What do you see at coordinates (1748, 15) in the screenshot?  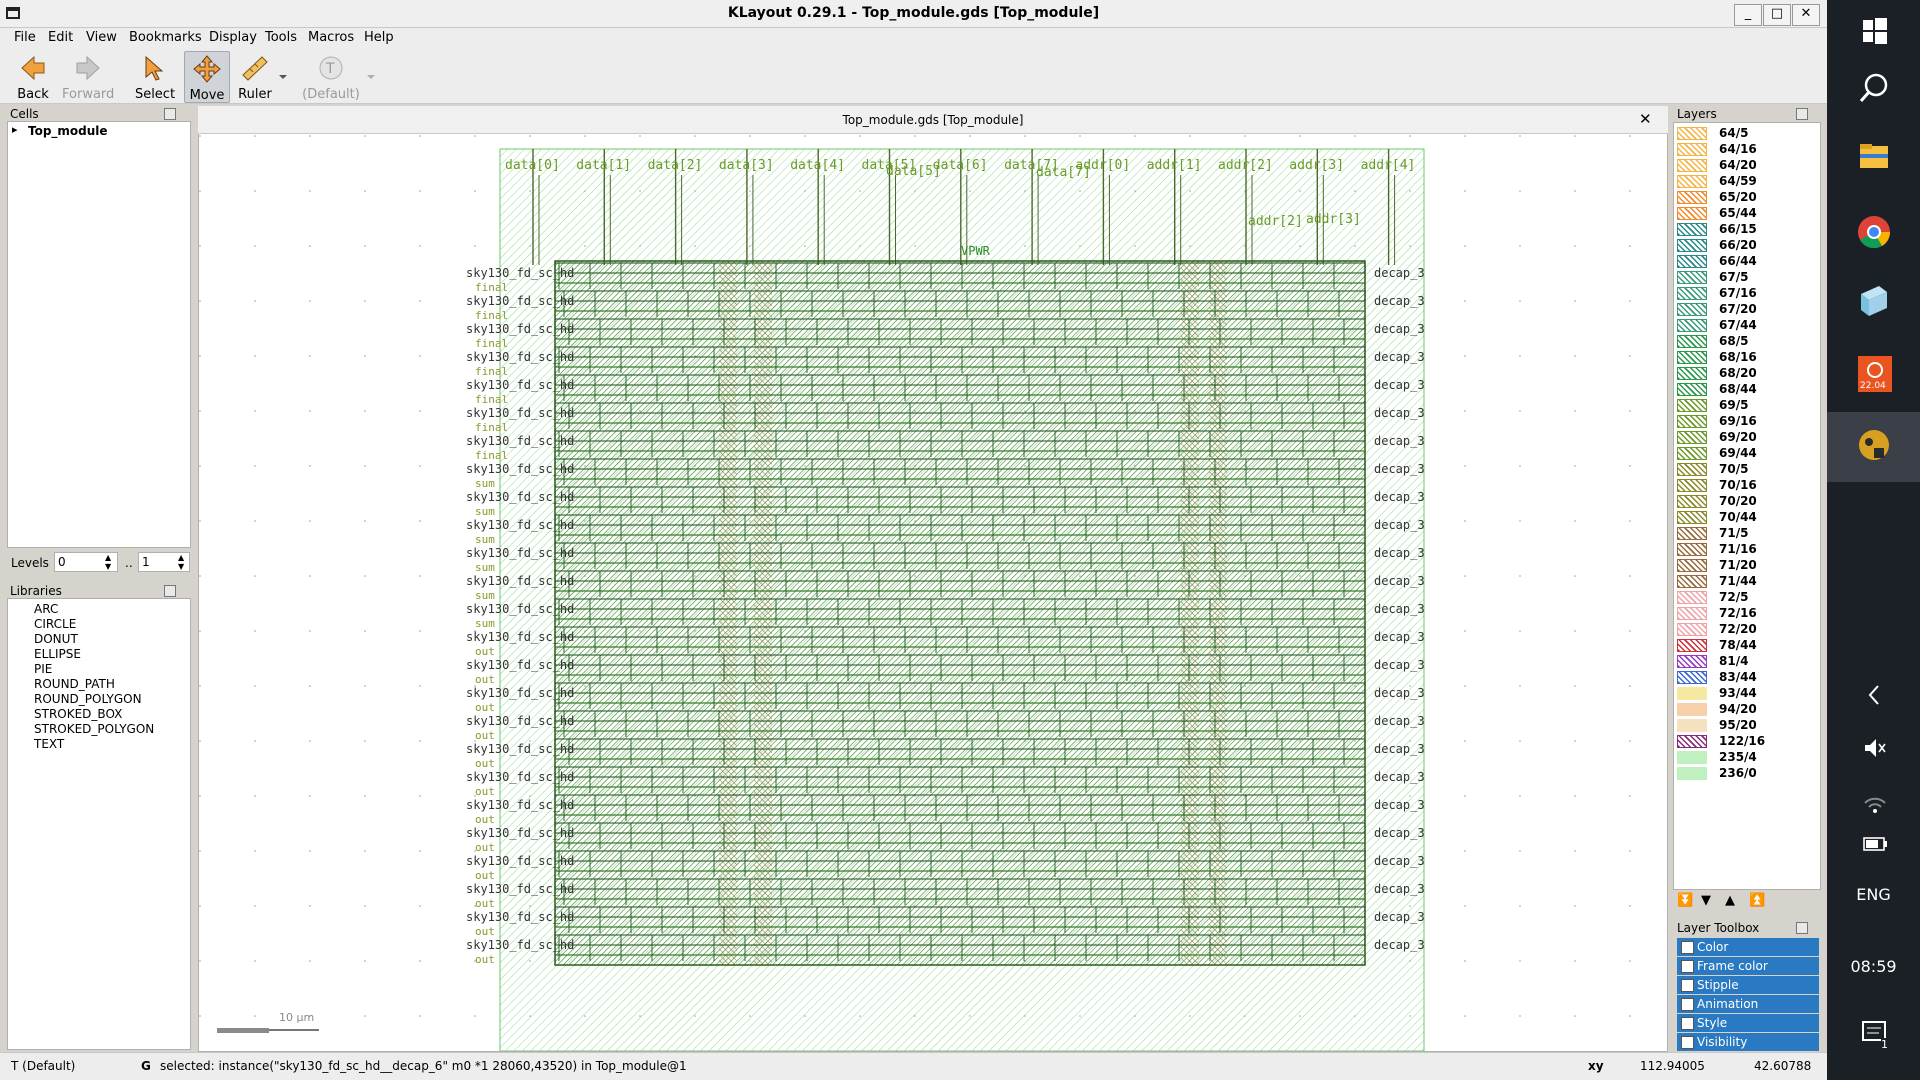 I see `minimize-button: _` at bounding box center [1748, 15].